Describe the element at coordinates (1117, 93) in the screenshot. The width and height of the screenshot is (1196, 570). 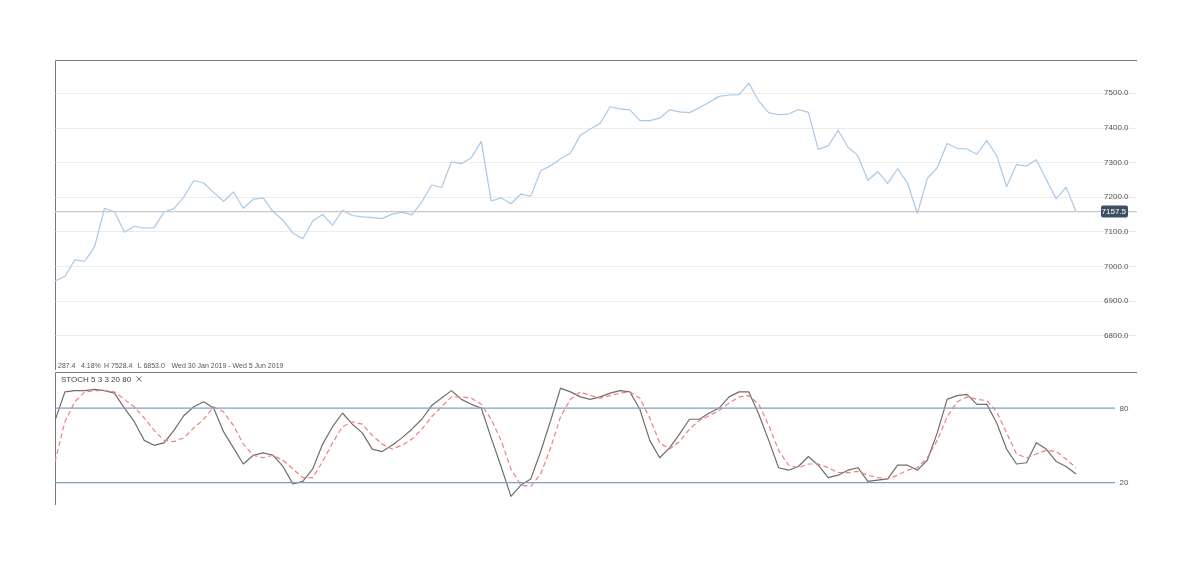
I see `y-tick-label: 7500.0` at that location.